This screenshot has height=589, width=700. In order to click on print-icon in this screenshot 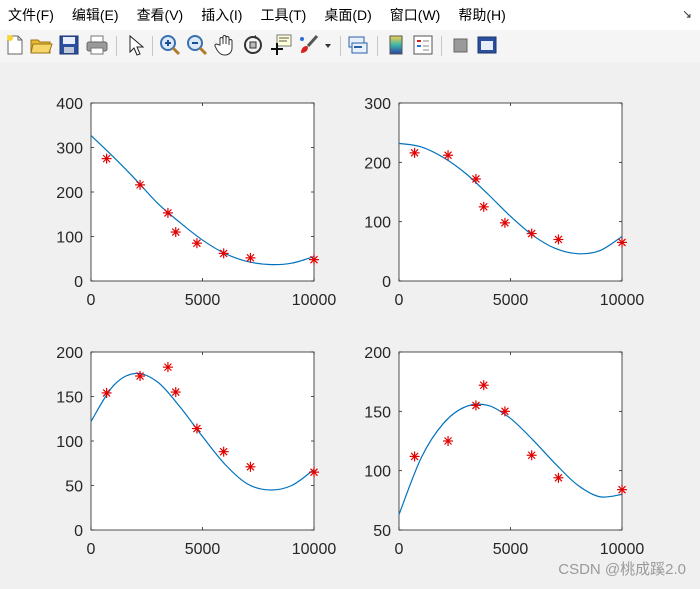, I will do `click(97, 45)`.